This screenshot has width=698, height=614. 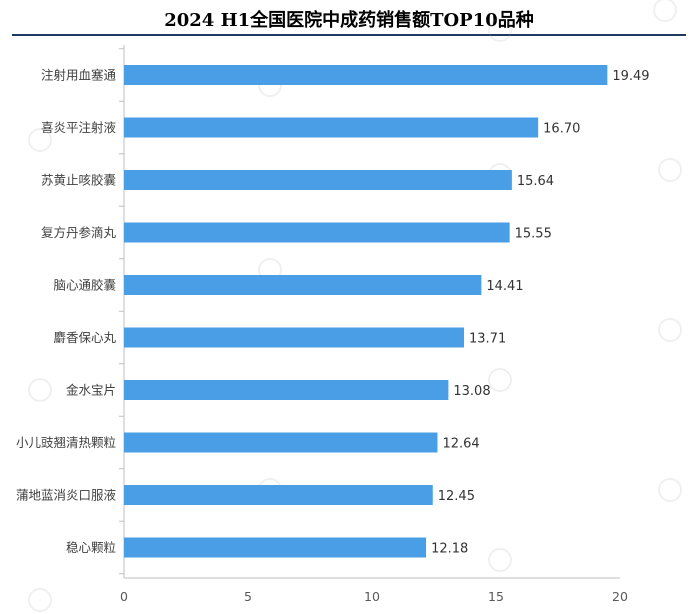 I want to click on value-label: 12.45, so click(x=456, y=496).